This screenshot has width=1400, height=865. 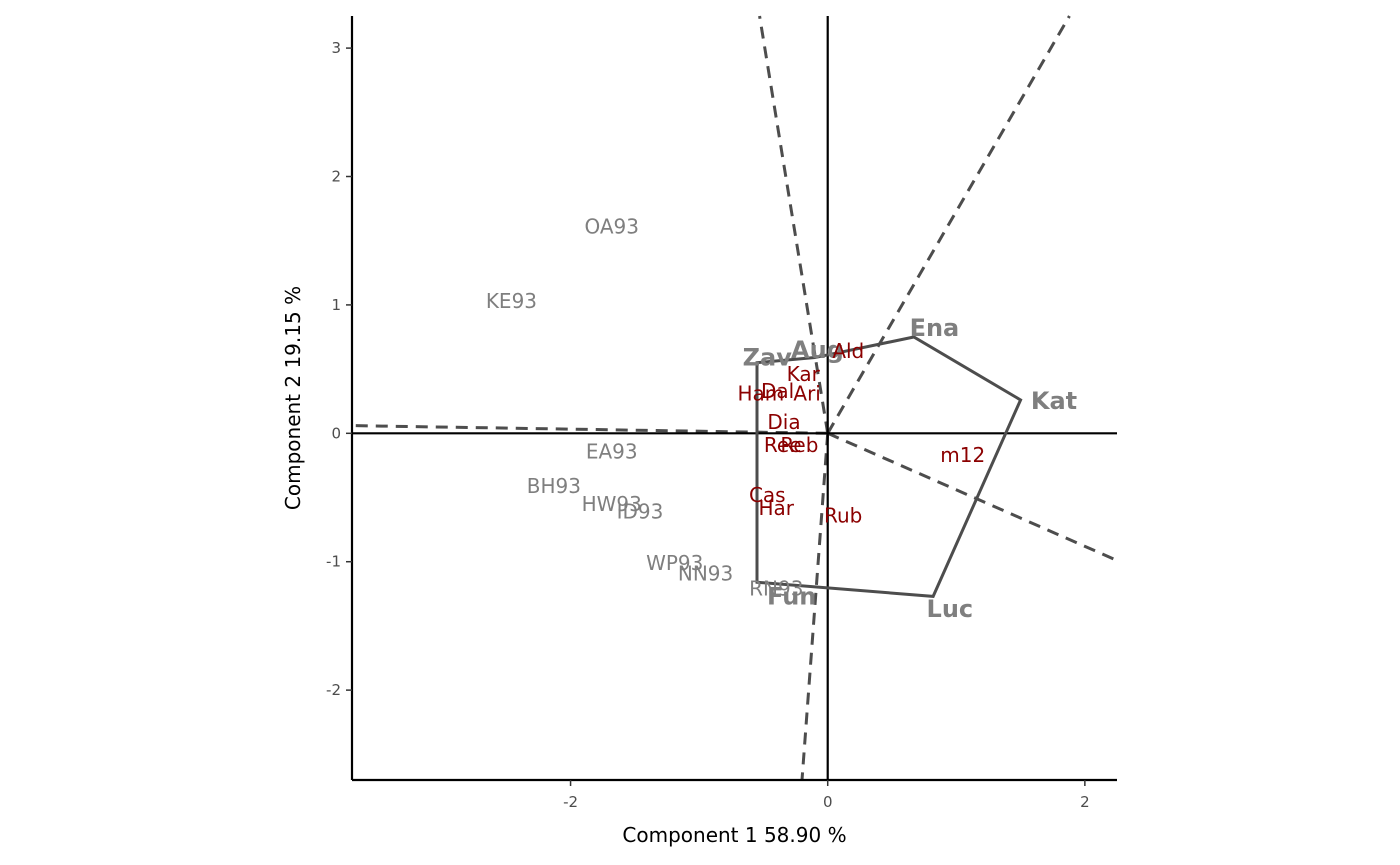 What do you see at coordinates (705, 573) in the screenshot?
I see `environment-label: NN93` at bounding box center [705, 573].